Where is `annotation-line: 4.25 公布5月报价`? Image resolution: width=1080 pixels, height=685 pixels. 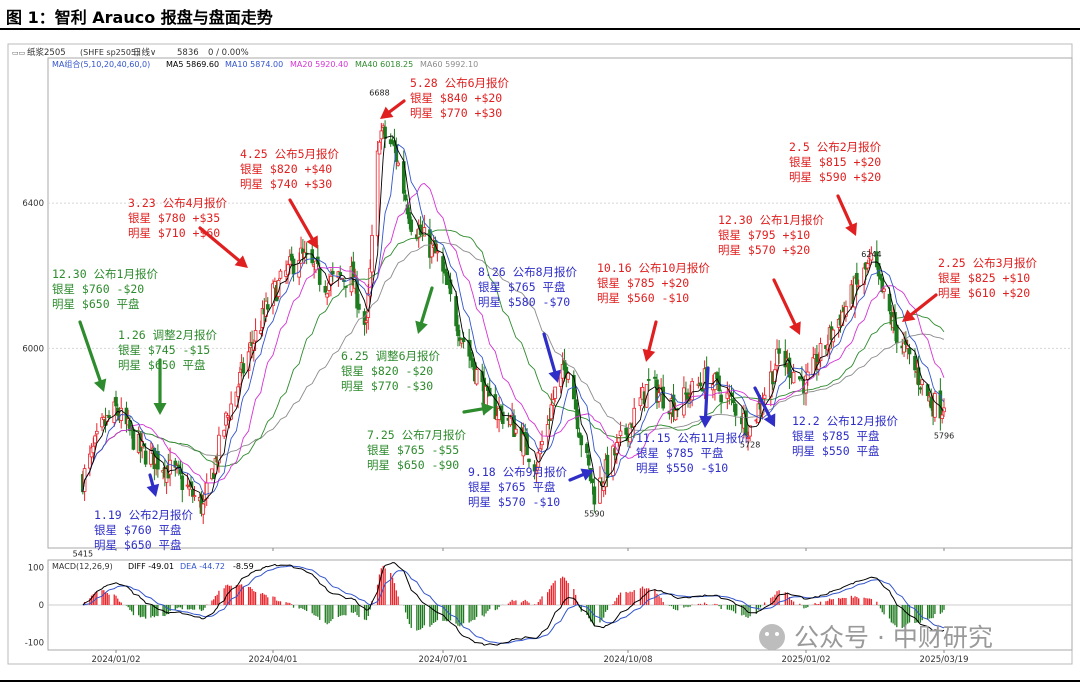
annotation-line: 4.25 公布5月报价 is located at coordinates (290, 154).